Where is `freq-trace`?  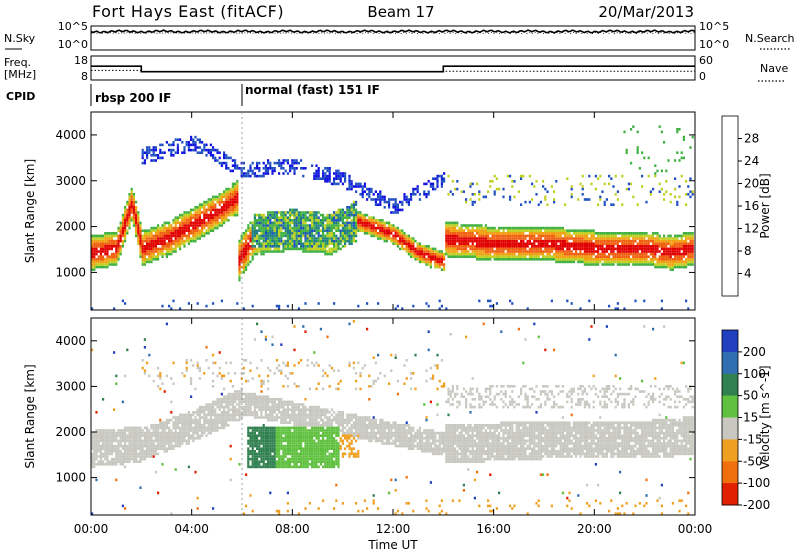 freq-trace is located at coordinates (393, 69).